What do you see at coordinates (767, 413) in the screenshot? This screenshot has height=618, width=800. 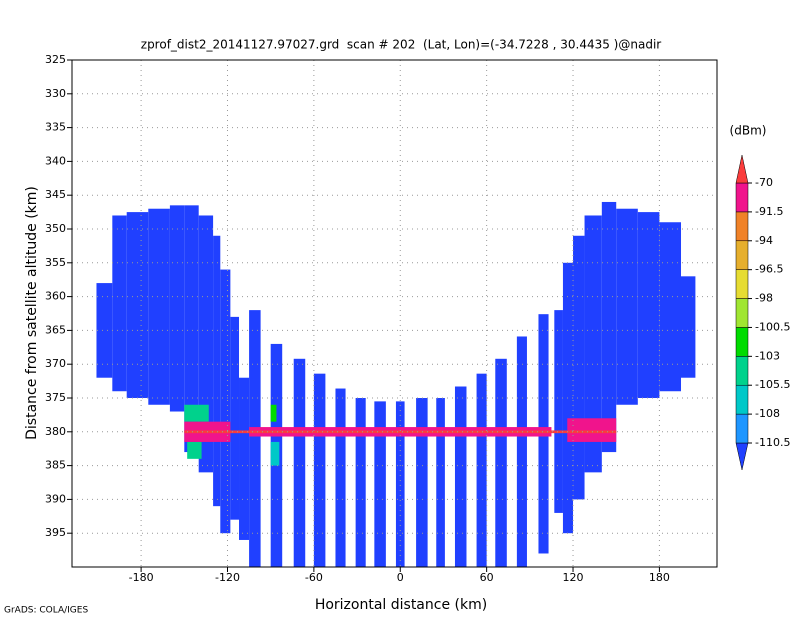 I see `colorbar-label: -108` at bounding box center [767, 413].